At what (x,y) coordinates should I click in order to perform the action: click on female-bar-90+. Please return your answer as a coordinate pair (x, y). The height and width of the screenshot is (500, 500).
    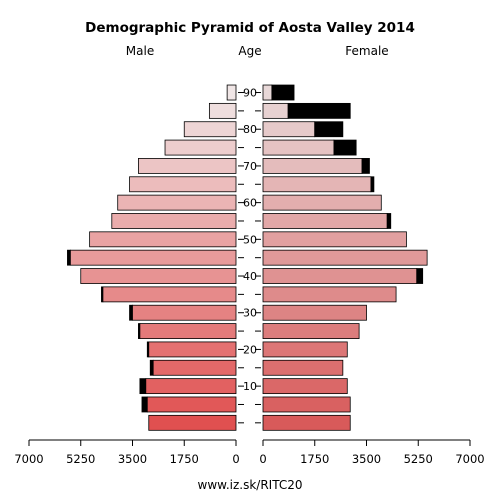
    Looking at the image, I should click on (267, 92).